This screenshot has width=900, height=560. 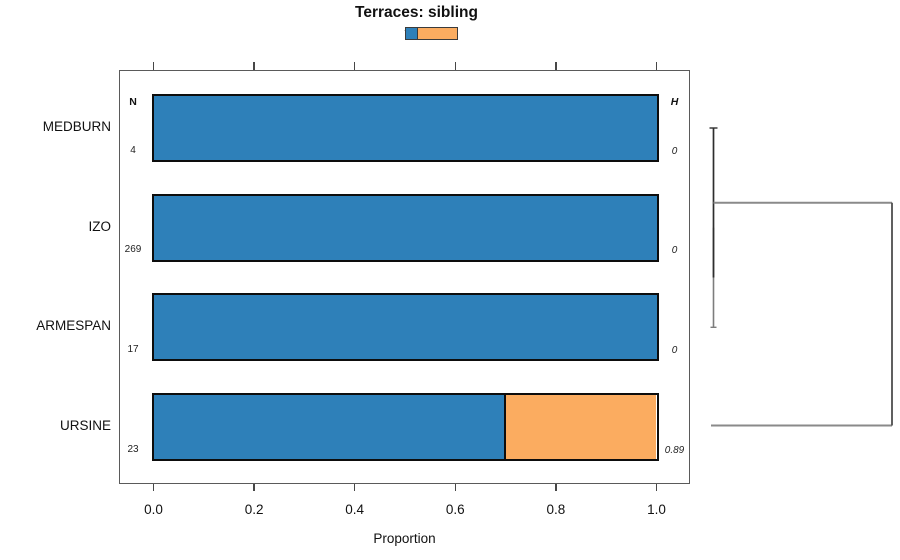 I want to click on category-label-armespan: ARMESPAN, so click(x=73, y=326).